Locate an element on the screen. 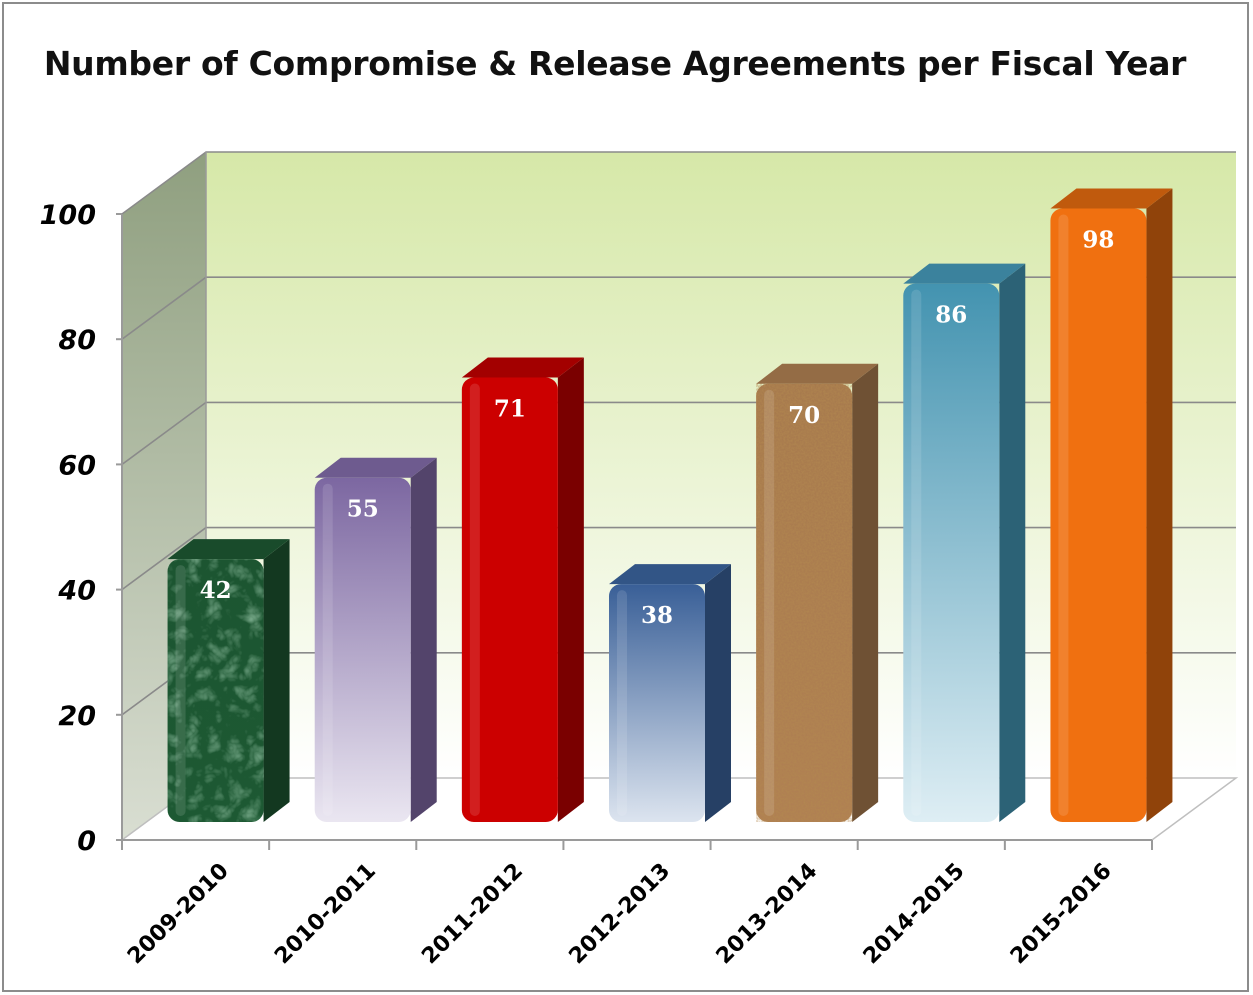  y-tick-label: 100 is located at coordinates (68, 215).